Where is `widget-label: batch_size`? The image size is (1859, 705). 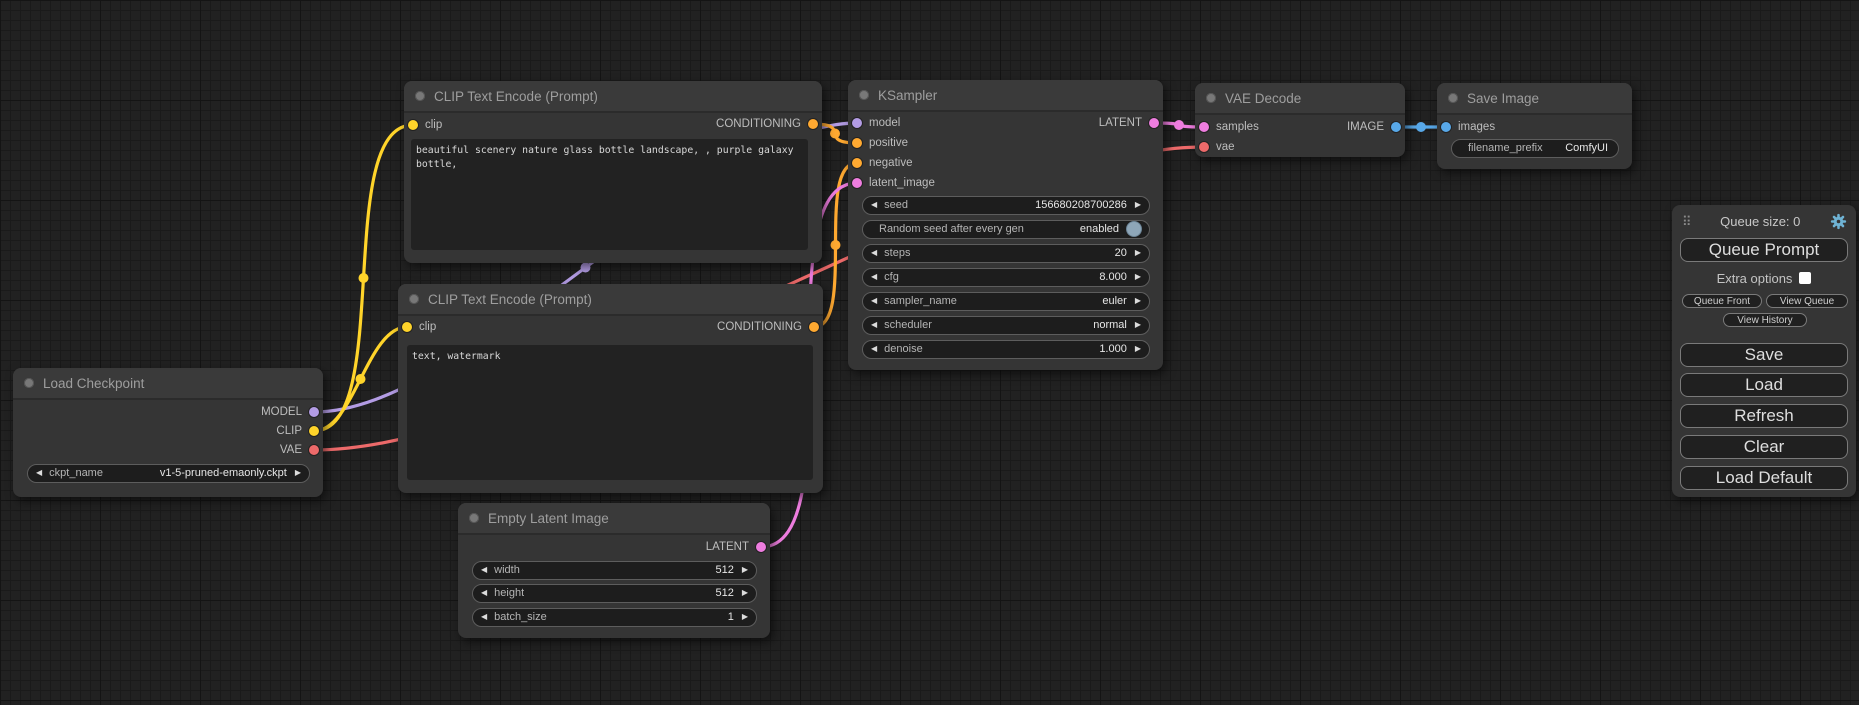 widget-label: batch_size is located at coordinates (520, 617).